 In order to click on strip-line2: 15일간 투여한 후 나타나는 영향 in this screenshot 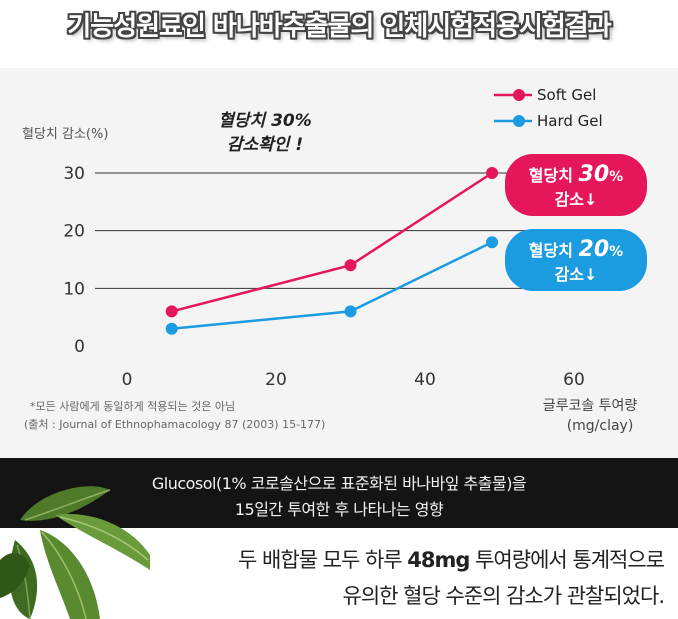, I will do `click(339, 509)`.